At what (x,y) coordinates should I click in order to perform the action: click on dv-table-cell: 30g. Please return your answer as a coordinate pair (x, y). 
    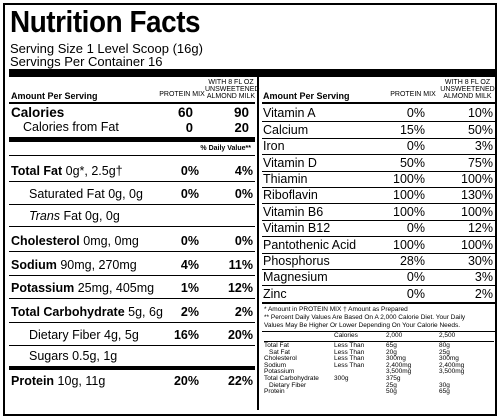
    Looking at the image, I should click on (444, 385).